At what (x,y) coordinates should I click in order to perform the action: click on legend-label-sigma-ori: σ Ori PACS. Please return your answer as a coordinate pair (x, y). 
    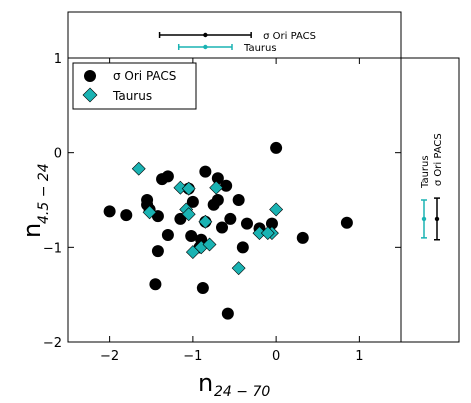
    Looking at the image, I should click on (144, 76).